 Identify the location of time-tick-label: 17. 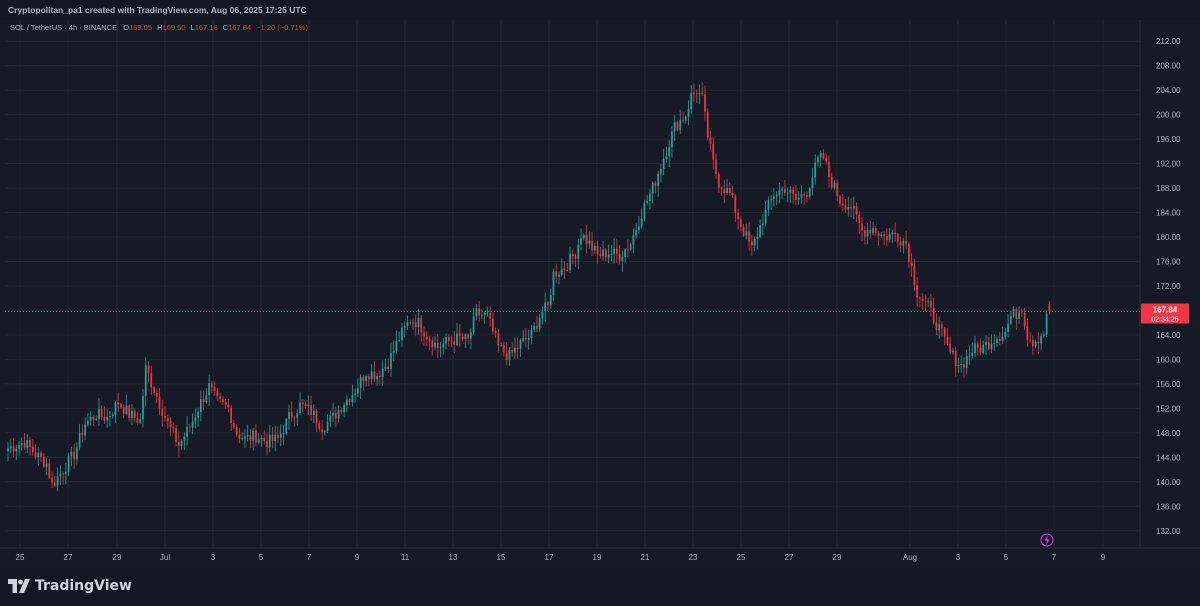
(549, 557).